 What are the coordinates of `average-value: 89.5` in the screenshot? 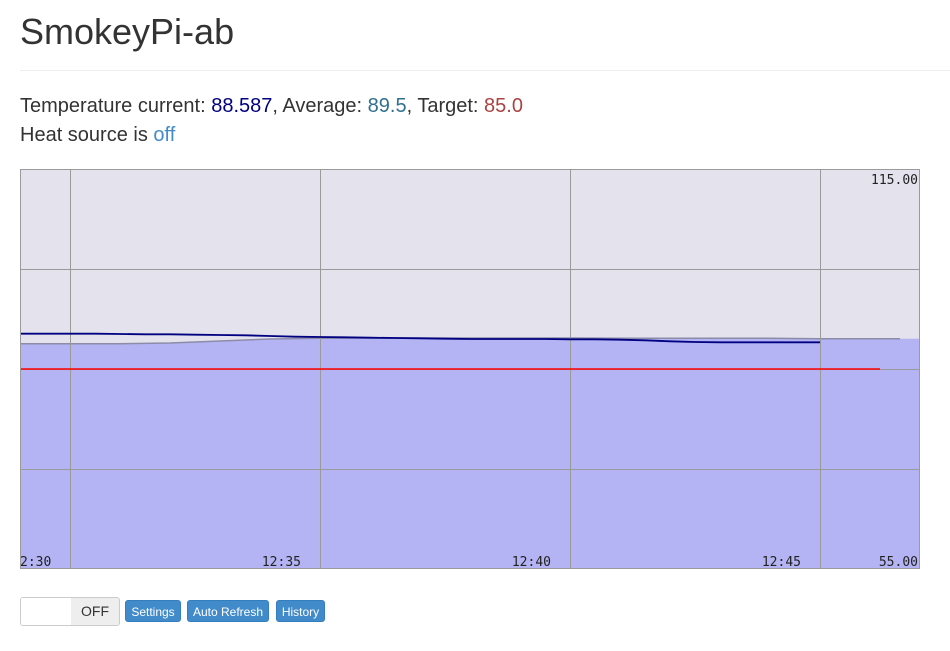 It's located at (387, 106).